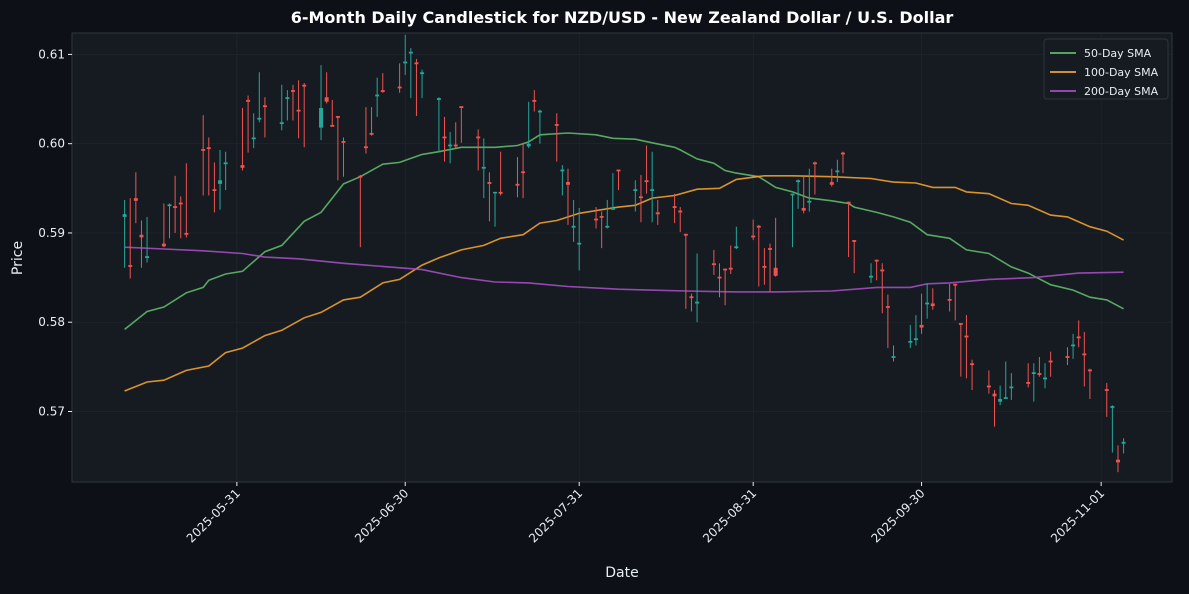  I want to click on y-axis: 0.57 0.58 0.59 0.60 0.61, so click(55, 232).